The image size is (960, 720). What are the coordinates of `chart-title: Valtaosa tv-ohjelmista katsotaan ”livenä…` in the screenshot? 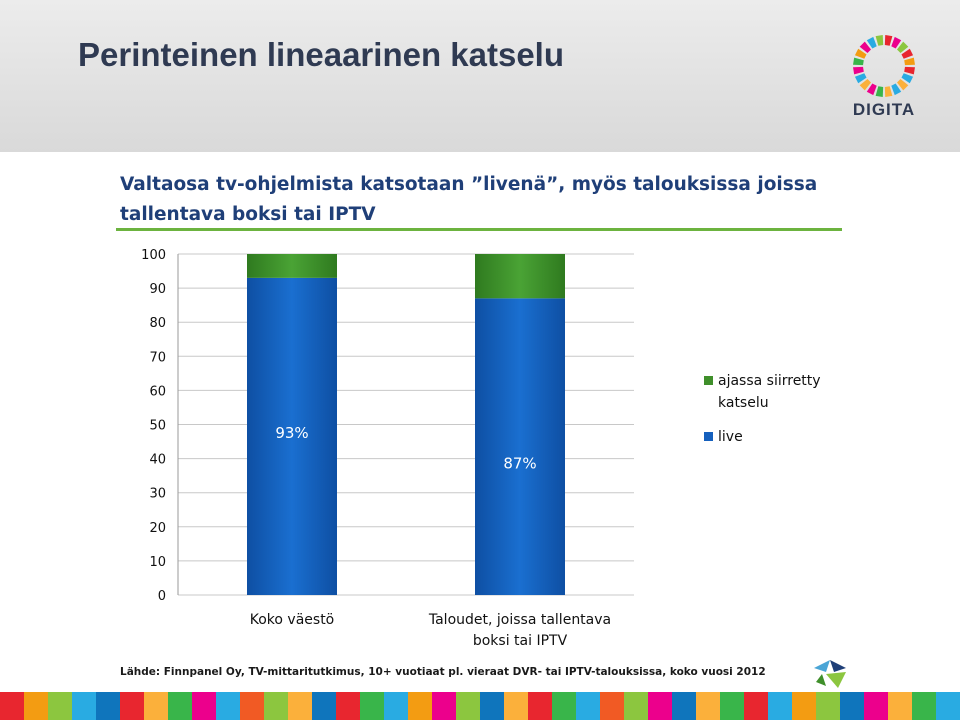 It's located at (469, 199).